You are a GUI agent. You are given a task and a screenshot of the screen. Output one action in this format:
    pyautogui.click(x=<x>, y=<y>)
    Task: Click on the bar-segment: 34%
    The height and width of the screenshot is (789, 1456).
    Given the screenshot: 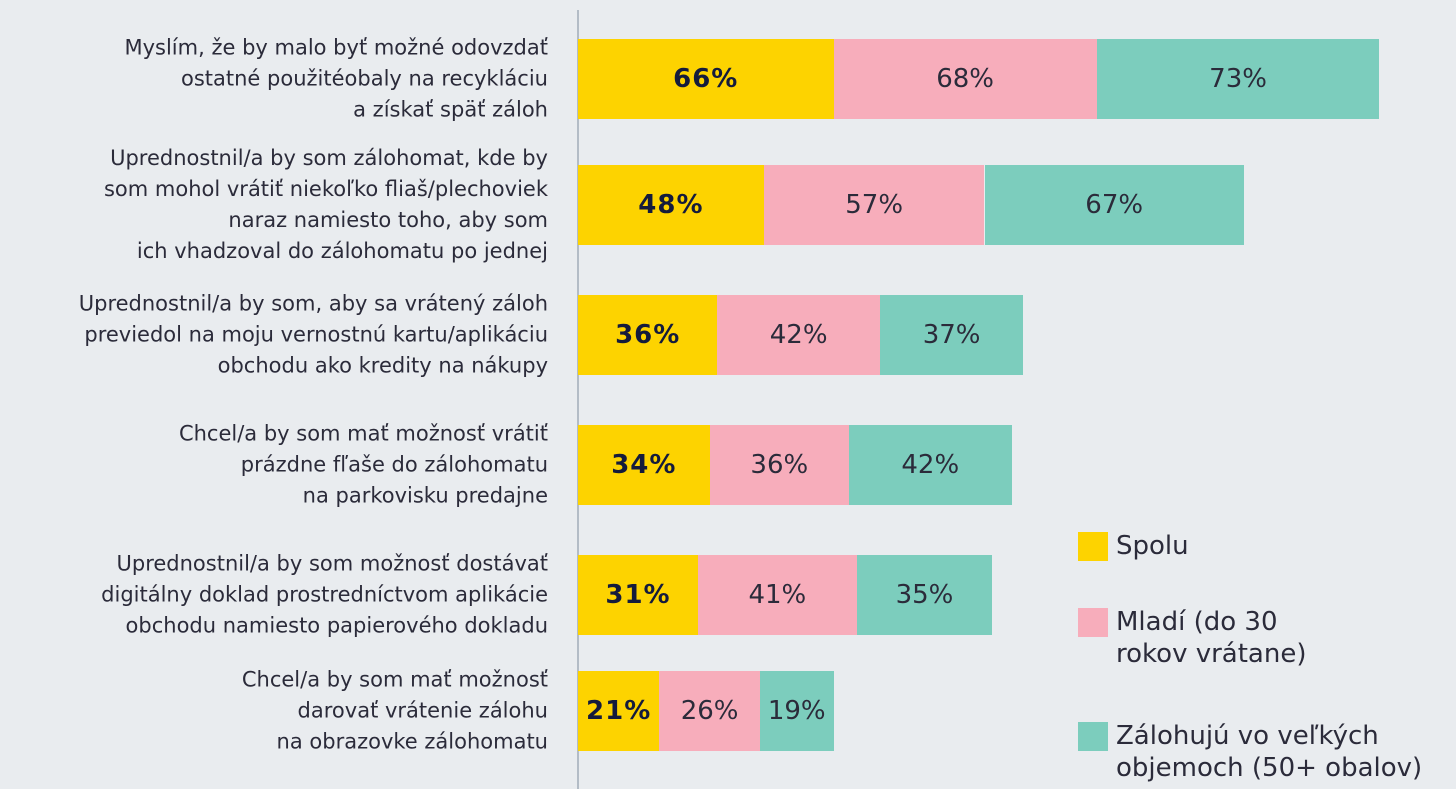 What is the action you would take?
    pyautogui.click(x=644, y=465)
    